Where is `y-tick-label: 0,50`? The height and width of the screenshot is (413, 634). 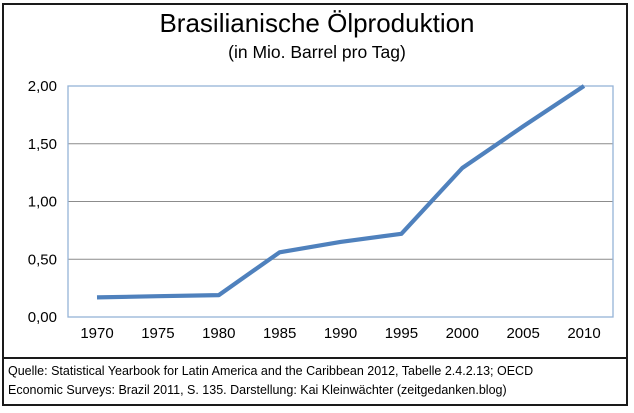
y-tick-label: 0,50 is located at coordinates (42, 259).